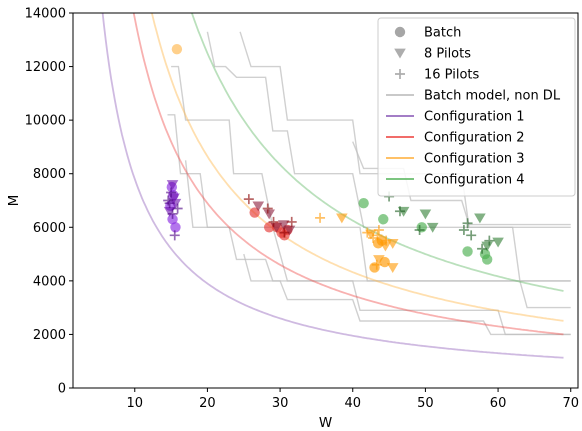 Image resolution: width=582 pixels, height=431 pixels. What do you see at coordinates (325, 423) in the screenshot?
I see `x-axis-label: W` at bounding box center [325, 423].